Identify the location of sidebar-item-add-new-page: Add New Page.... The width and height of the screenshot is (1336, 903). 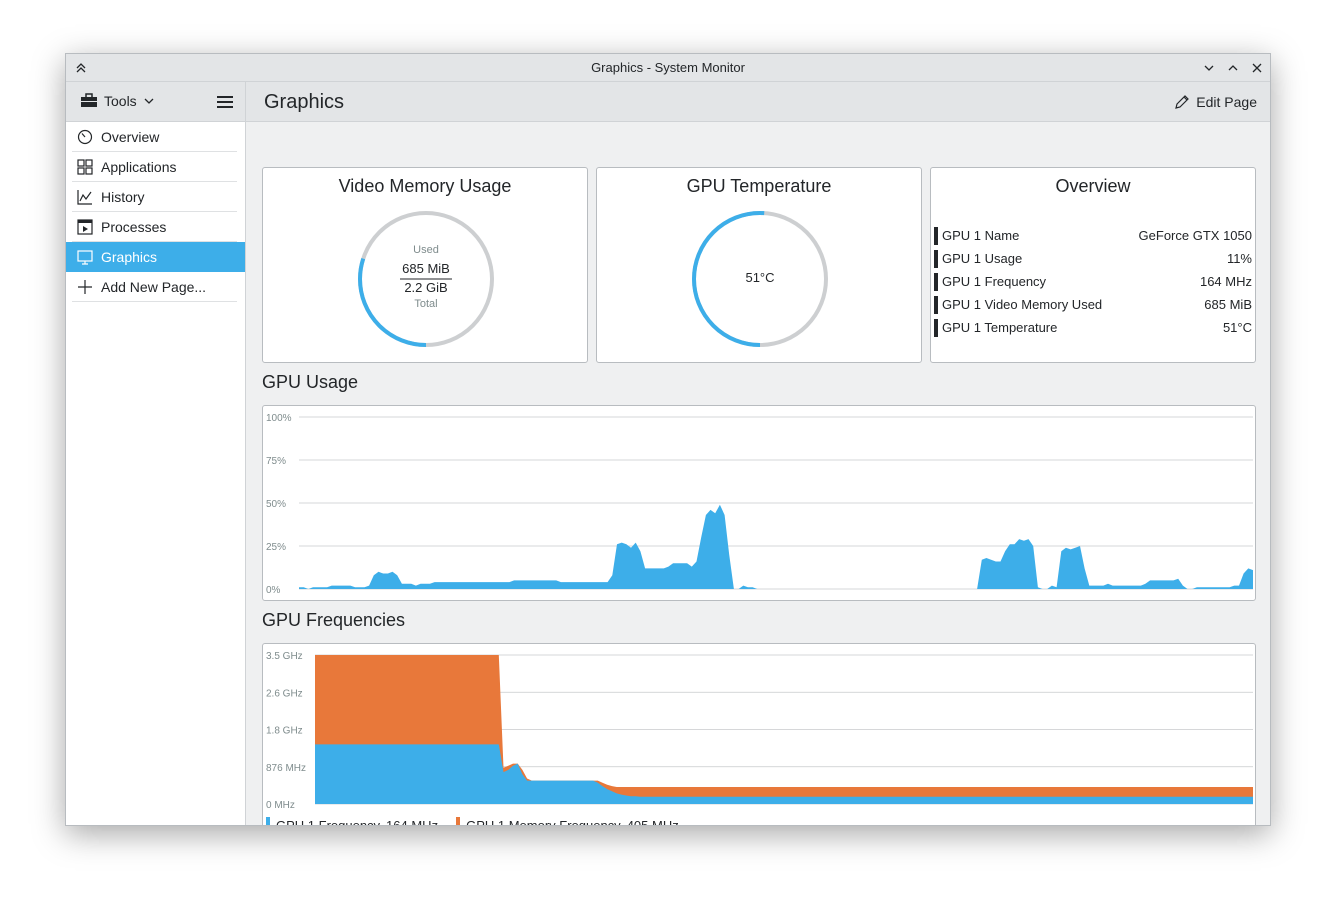
(155, 287).